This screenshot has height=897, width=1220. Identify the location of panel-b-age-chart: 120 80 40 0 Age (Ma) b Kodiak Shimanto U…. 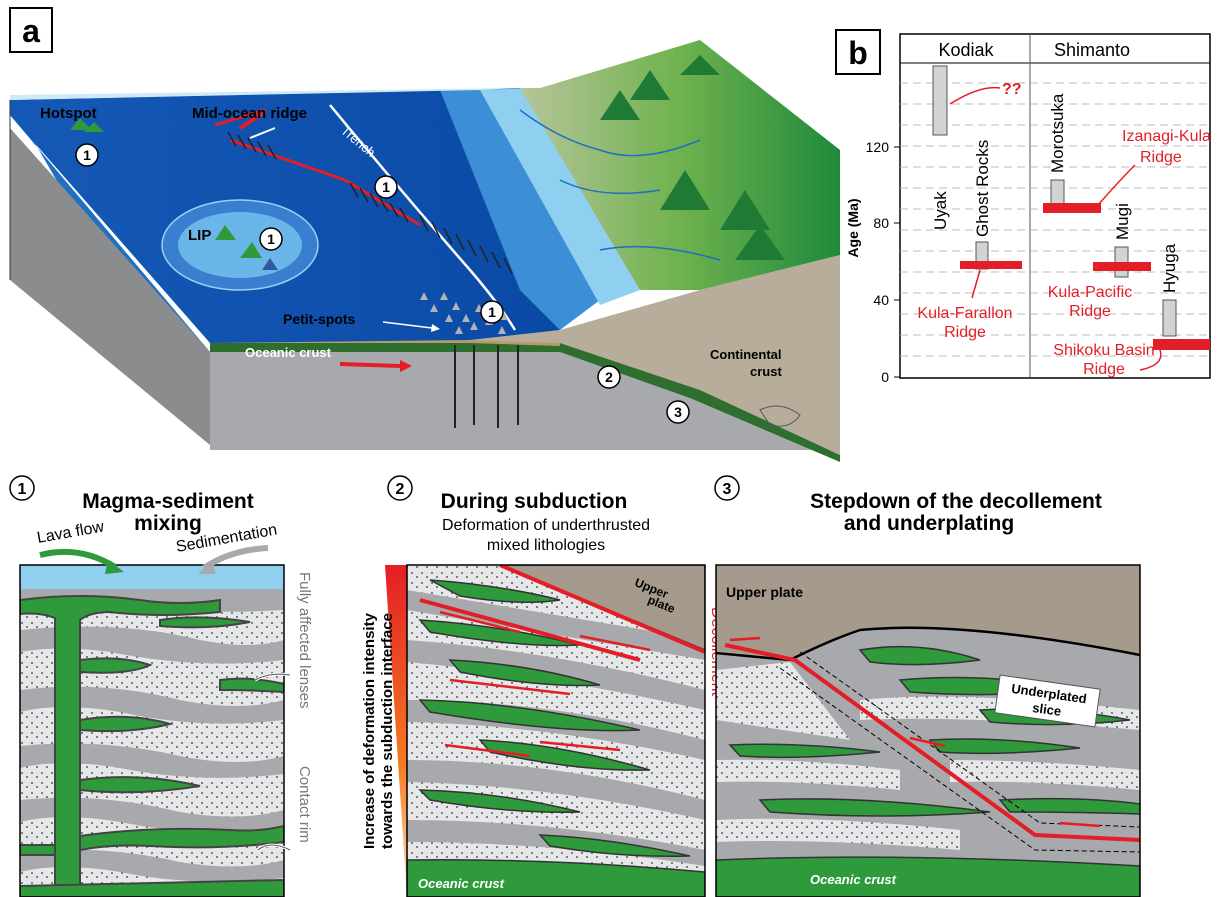
(1023, 207).